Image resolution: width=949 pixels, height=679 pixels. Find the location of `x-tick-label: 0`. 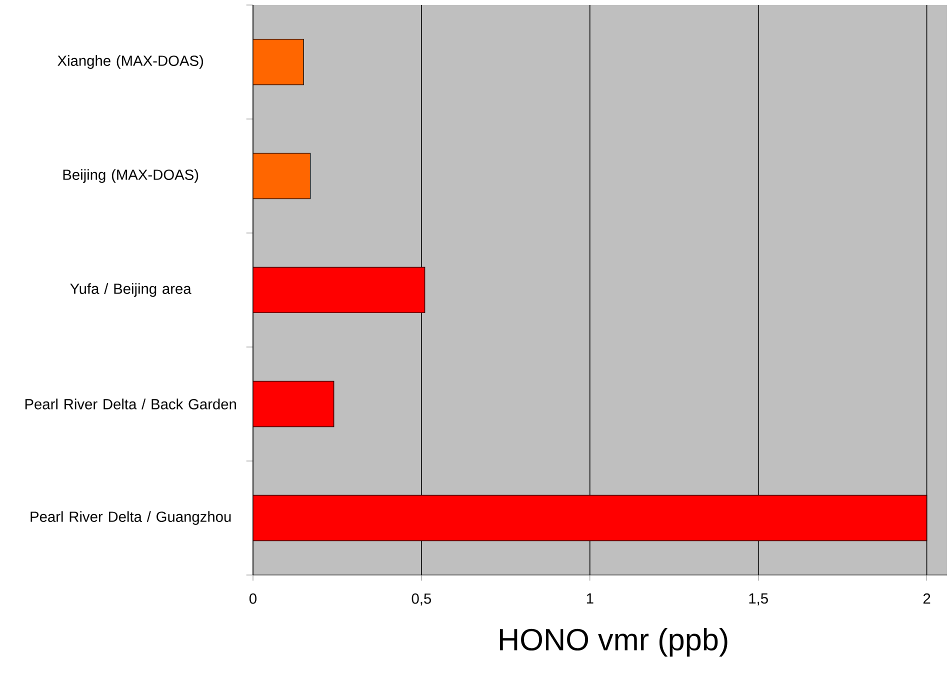

x-tick-label: 0 is located at coordinates (252, 598).